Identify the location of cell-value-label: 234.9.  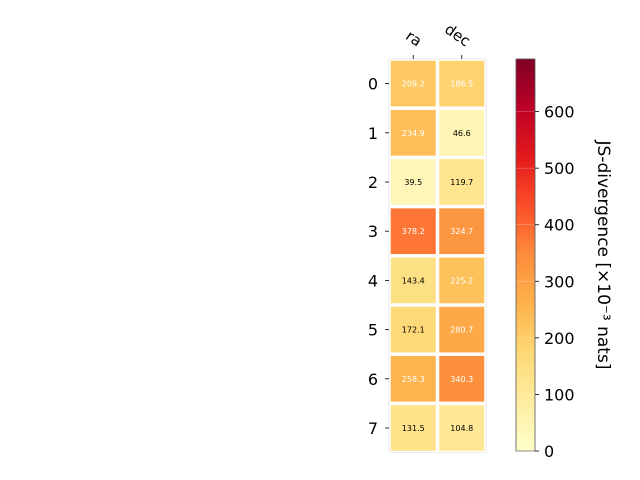
(413, 133).